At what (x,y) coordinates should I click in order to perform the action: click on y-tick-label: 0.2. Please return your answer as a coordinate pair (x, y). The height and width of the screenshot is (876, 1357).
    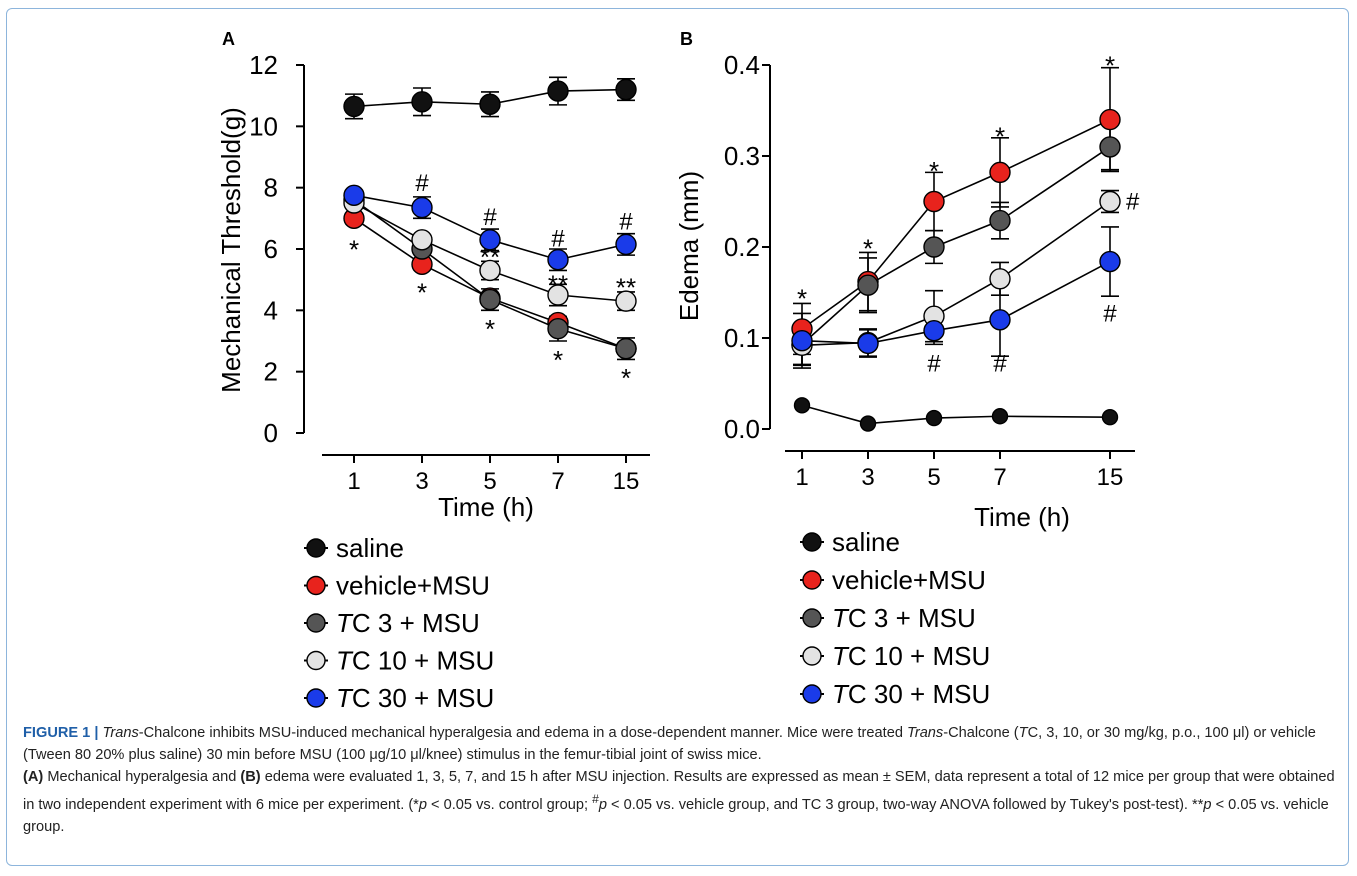
    Looking at the image, I should click on (742, 247).